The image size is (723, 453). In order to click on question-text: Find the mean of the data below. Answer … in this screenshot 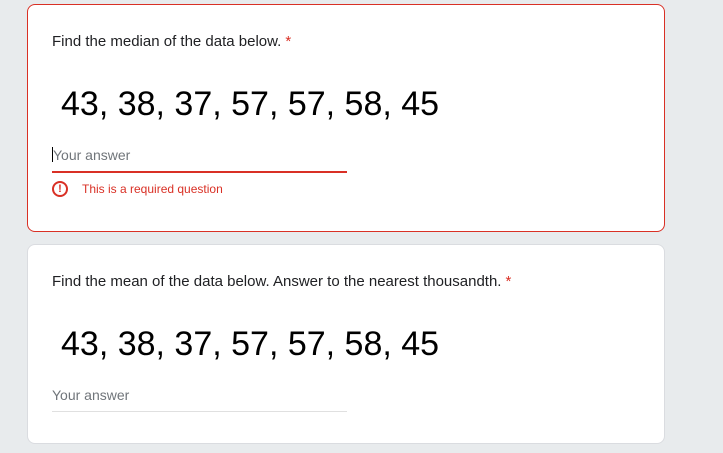, I will do `click(277, 281)`.